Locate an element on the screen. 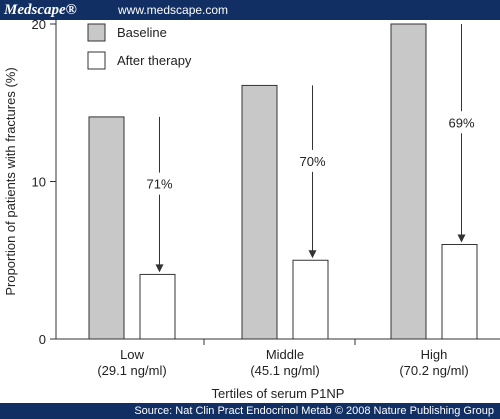 The image size is (500, 419). category-sublabel: (29.1 ng/ml) is located at coordinates (131, 370).